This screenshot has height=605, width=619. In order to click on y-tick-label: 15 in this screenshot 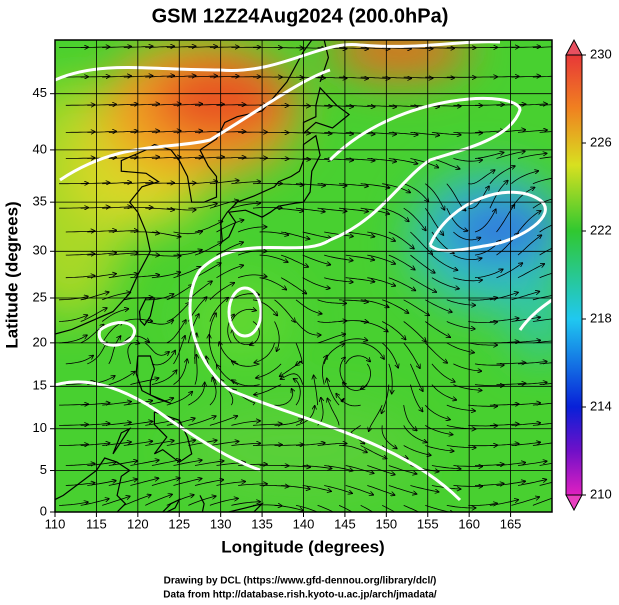, I will do `click(40, 385)`.